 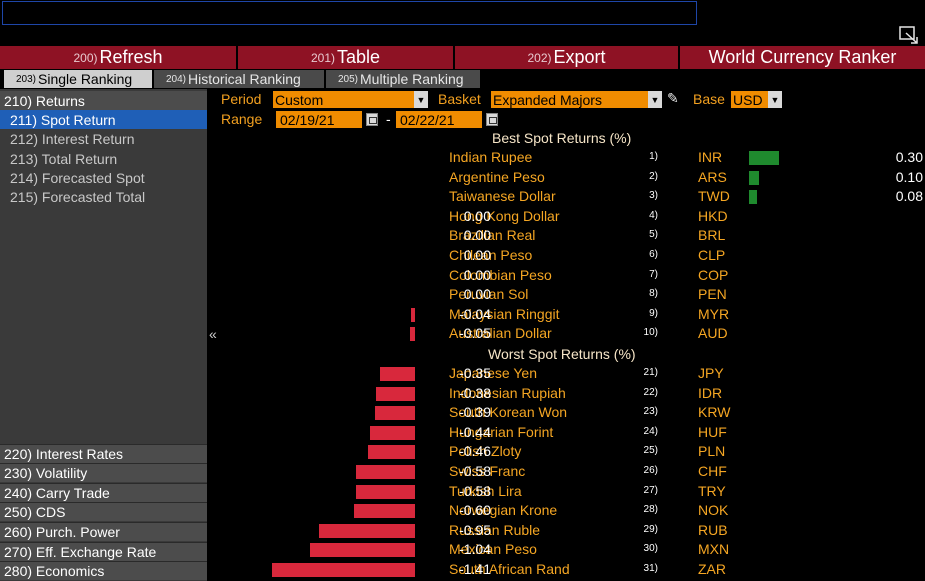 I want to click on ranking-row: 3) Taiwanese Dollar TWD 0.08, so click(x=567, y=197).